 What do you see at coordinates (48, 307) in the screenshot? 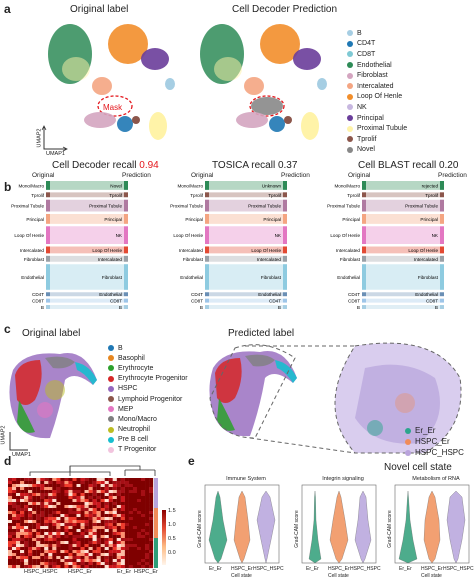
I see `sankey-node-left` at bounding box center [48, 307].